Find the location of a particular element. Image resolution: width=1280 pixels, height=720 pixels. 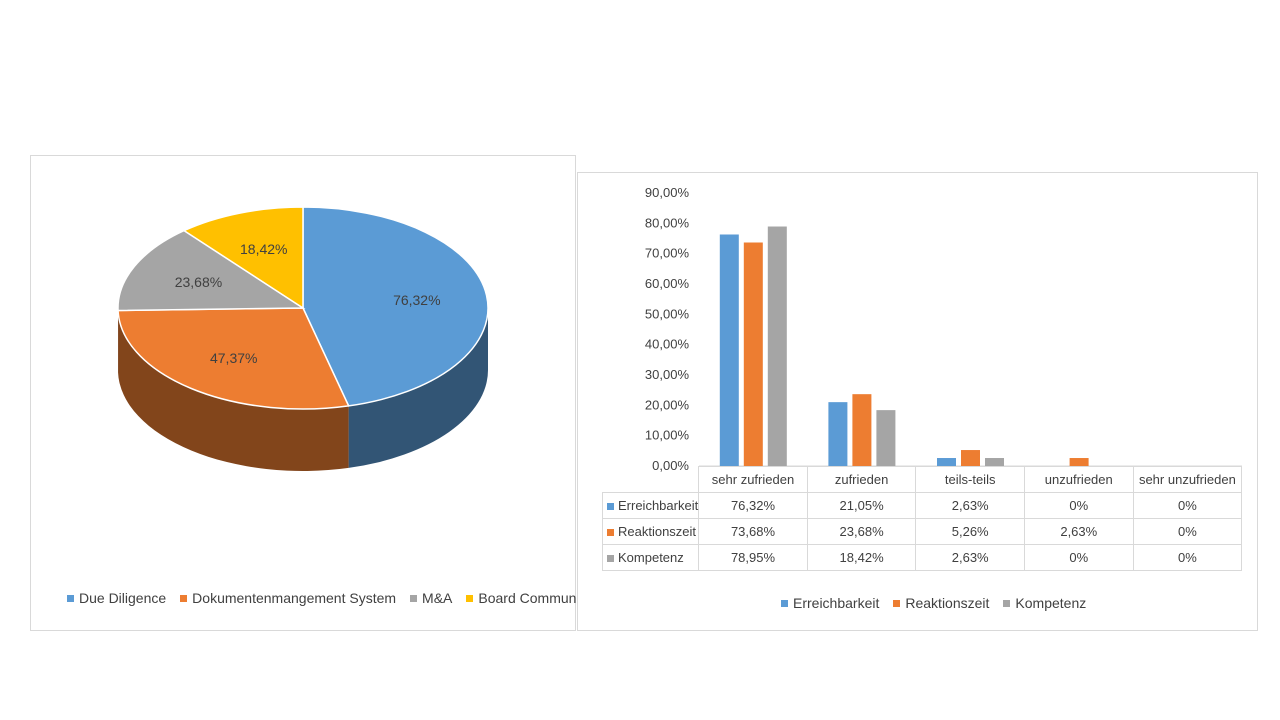

y-tick-label: 60,00% is located at coordinates (667, 283).